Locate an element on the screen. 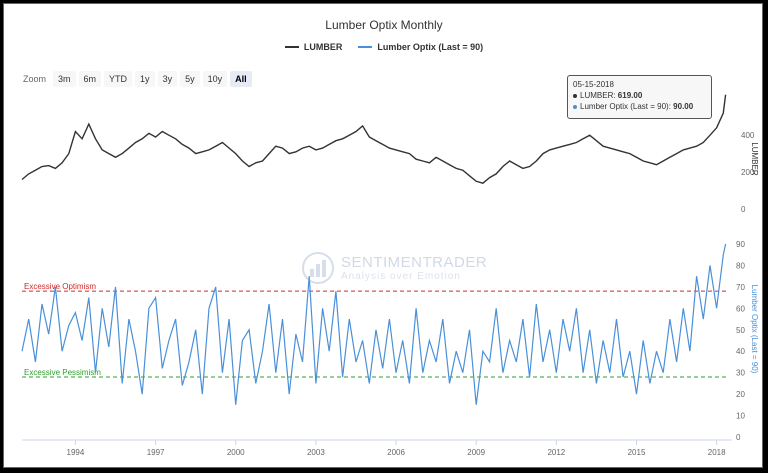 This screenshot has height=473, width=768. legend-label-lumber: LUMBER is located at coordinates (323, 47).